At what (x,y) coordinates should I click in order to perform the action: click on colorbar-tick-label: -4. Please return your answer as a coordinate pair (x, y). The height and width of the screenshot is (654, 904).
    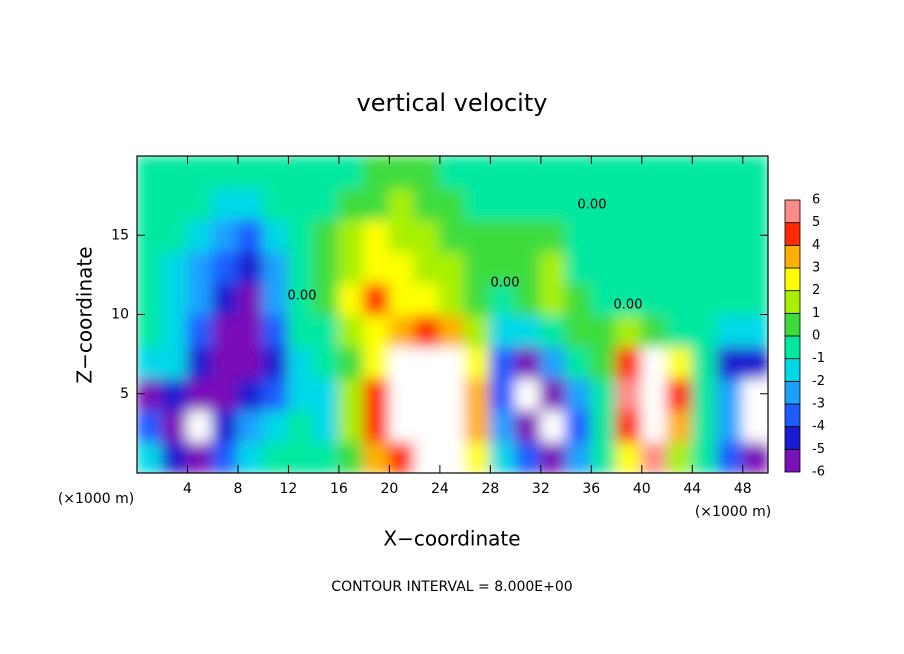
    Looking at the image, I should click on (818, 426).